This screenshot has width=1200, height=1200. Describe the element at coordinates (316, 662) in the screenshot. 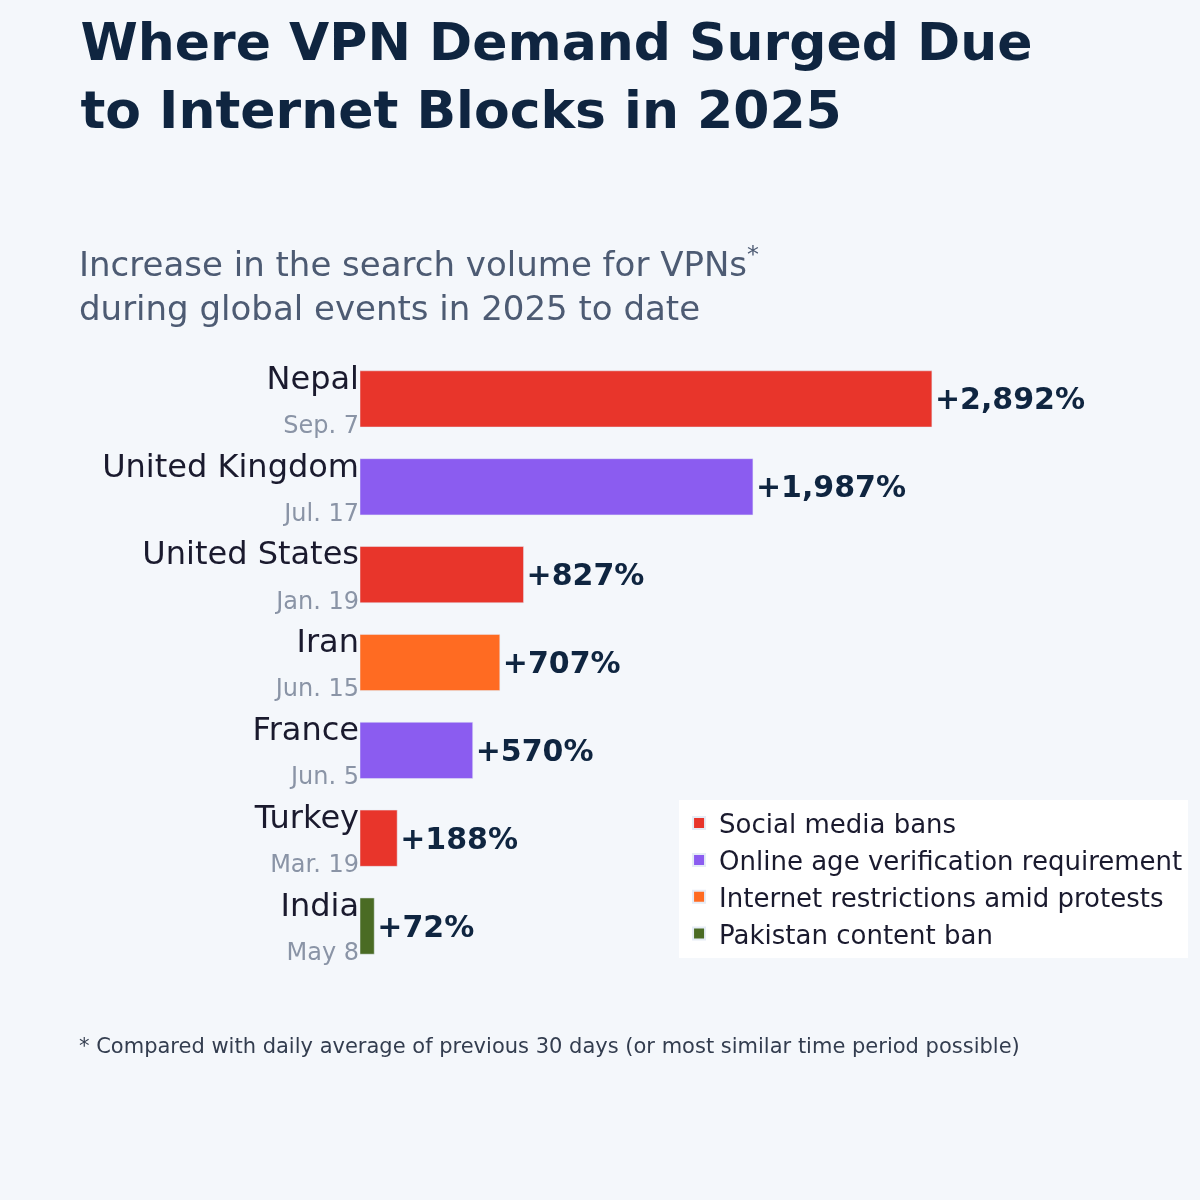

I see `y-tick-label: Iran Jun. 15` at that location.